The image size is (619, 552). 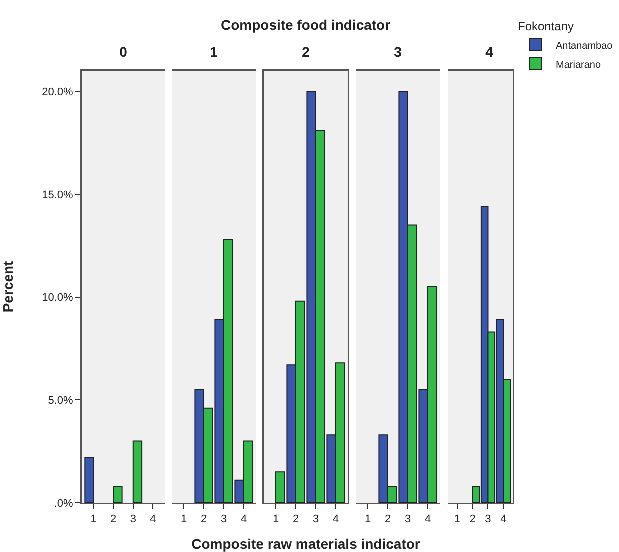 I want to click on legend-title: Fokontany, so click(x=546, y=26).